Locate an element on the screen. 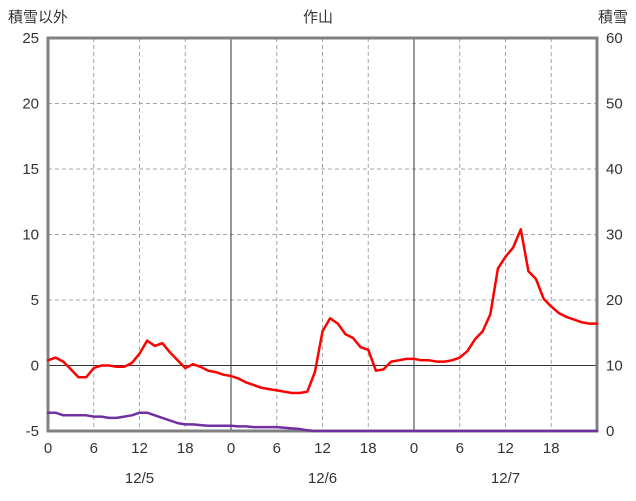 The height and width of the screenshot is (501, 636). right-axis-tick-label: 30 is located at coordinates (614, 235).